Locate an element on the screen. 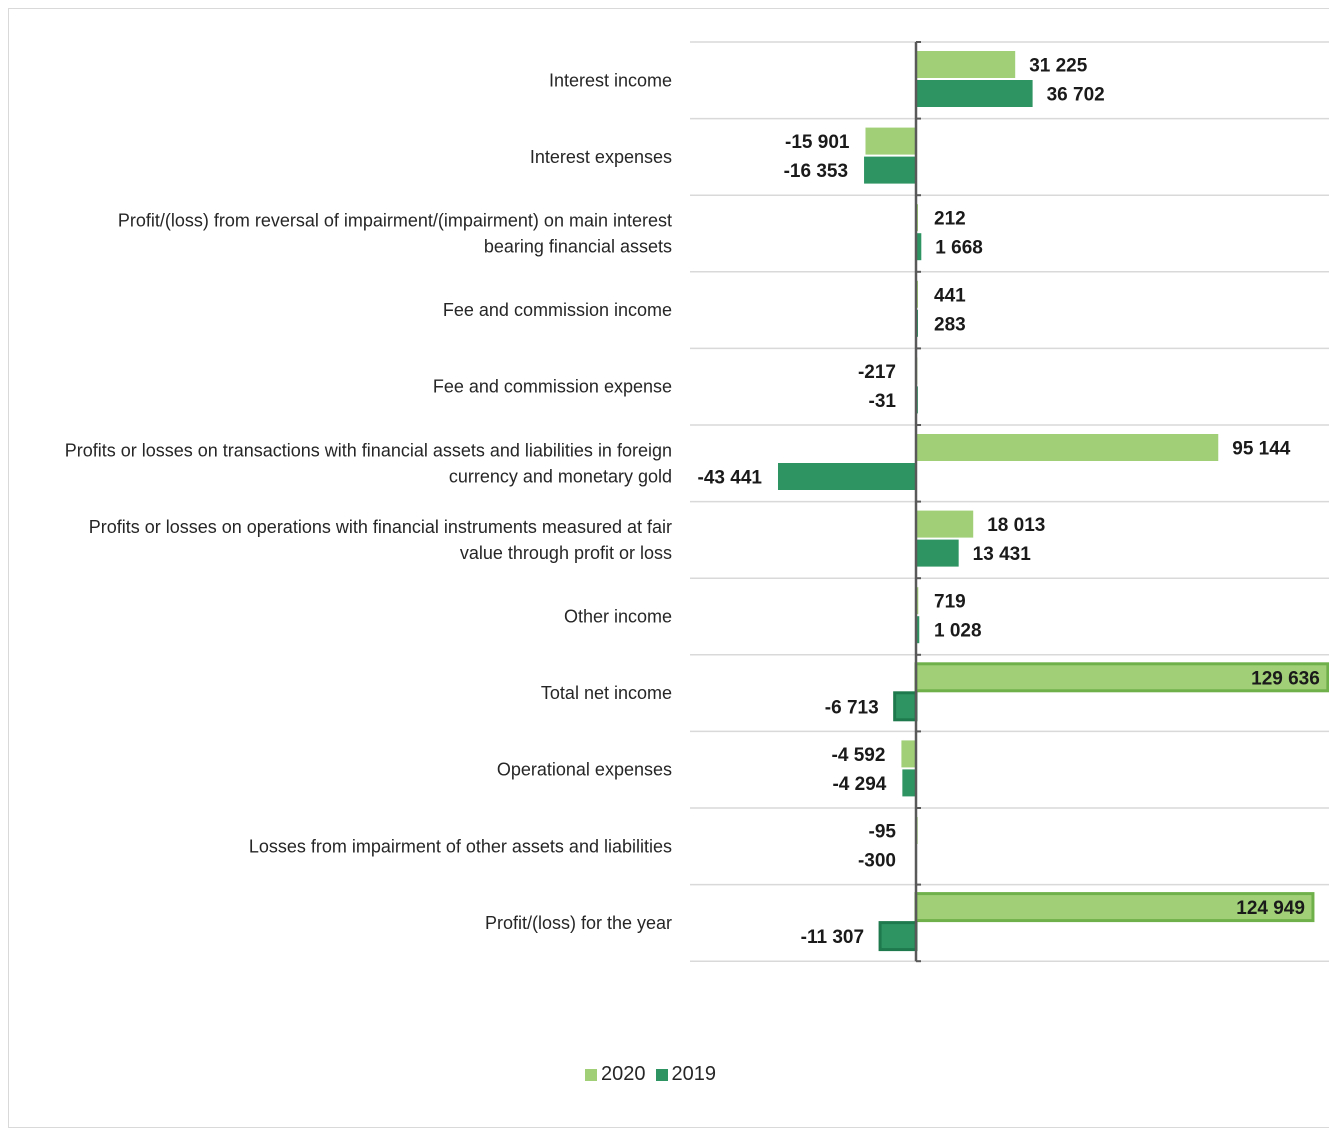  category-label: Operational expenses is located at coordinates (584, 770).